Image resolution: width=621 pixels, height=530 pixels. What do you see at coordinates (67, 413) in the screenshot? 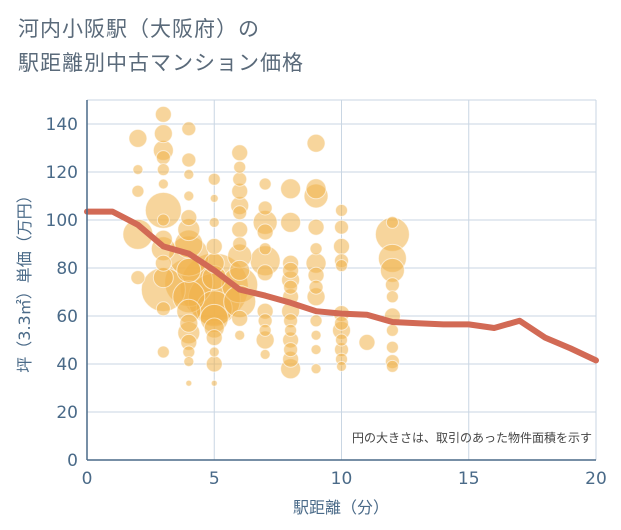
I see `y-tick-label: 20` at bounding box center [67, 413].